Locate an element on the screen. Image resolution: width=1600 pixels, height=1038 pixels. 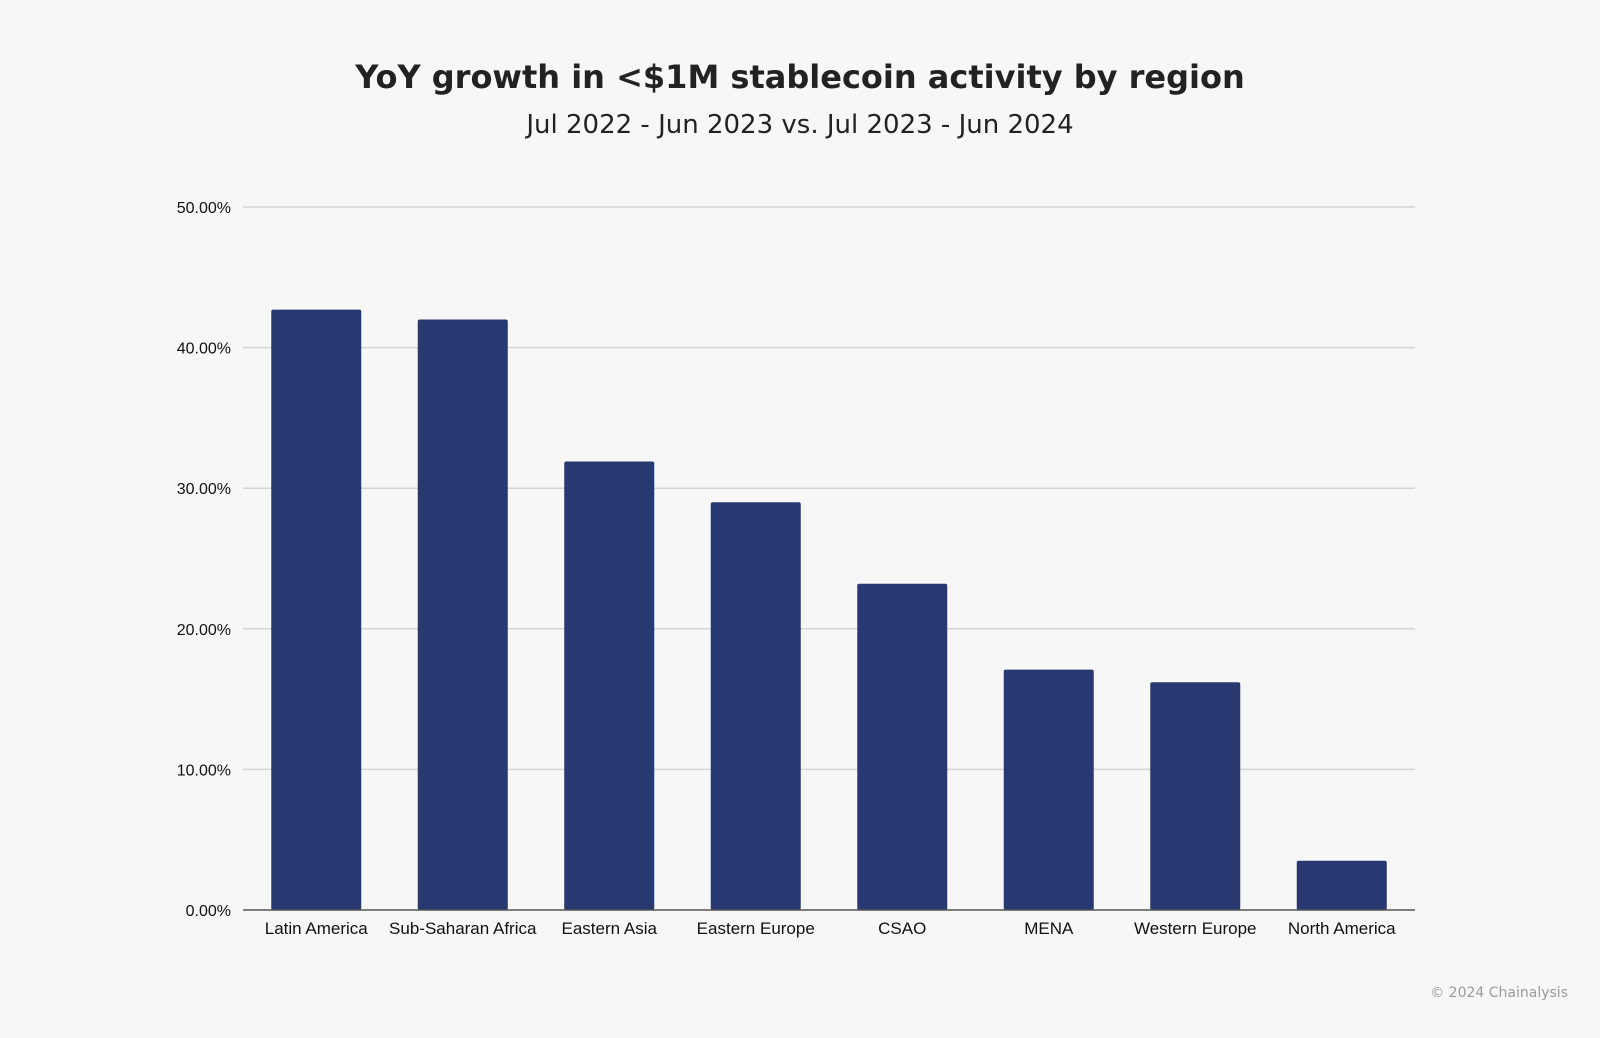
copyright-text: © 2024 Chainalysis is located at coordinates (1499, 993).